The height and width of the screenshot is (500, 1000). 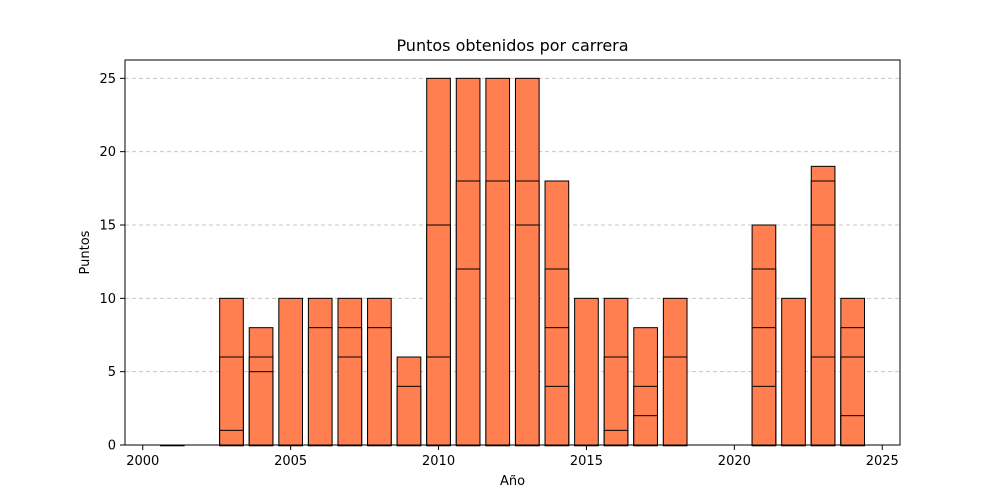 What do you see at coordinates (107, 79) in the screenshot?
I see `y-tick-label: 25` at bounding box center [107, 79].